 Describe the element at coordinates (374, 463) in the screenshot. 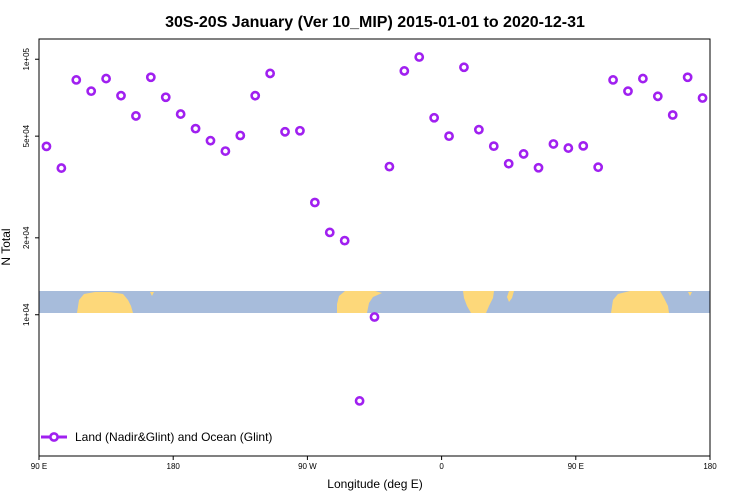

I see `x-axis: 90 E 180 90 W 0 90 E 180` at that location.